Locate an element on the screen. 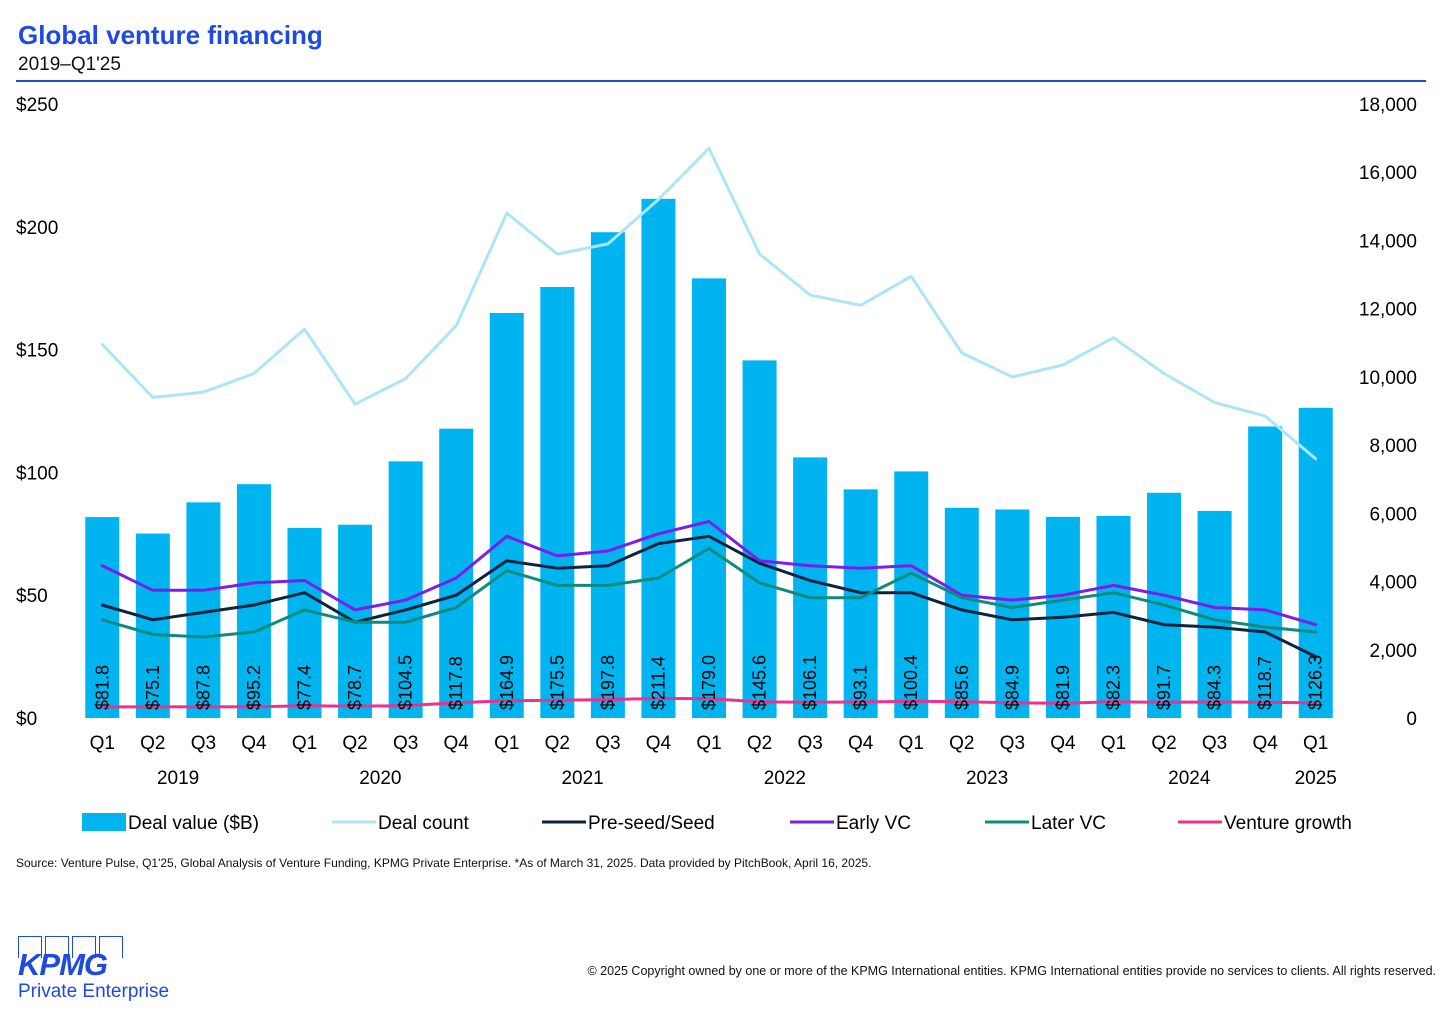  x-year-label: 2023 is located at coordinates (987, 778).